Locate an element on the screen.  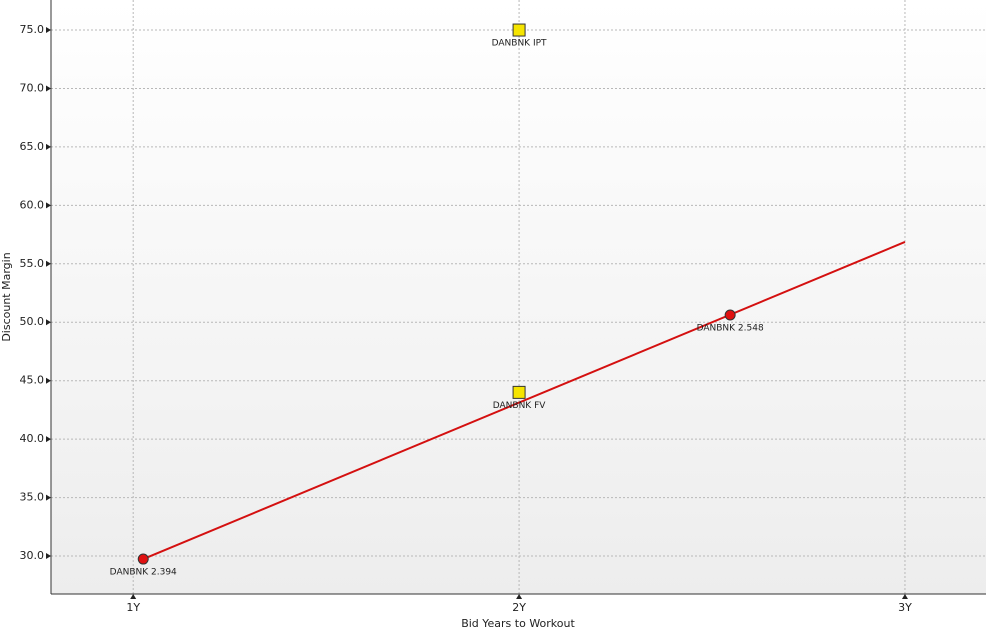
point-label: DANBNK FV is located at coordinates (520, 406).